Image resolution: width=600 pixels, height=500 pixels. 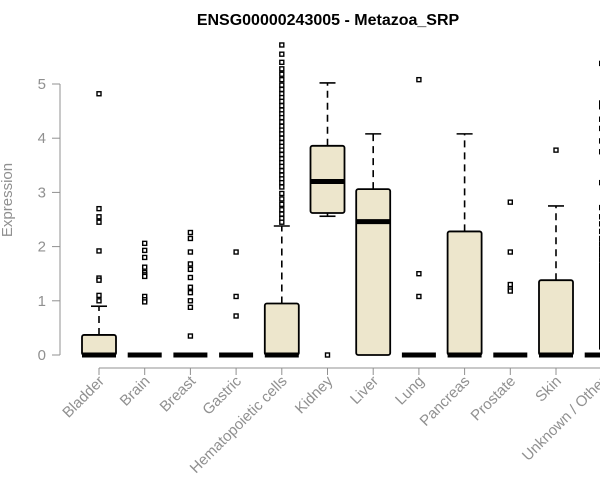 I want to click on y-tick-label: 4, so click(x=42, y=138).